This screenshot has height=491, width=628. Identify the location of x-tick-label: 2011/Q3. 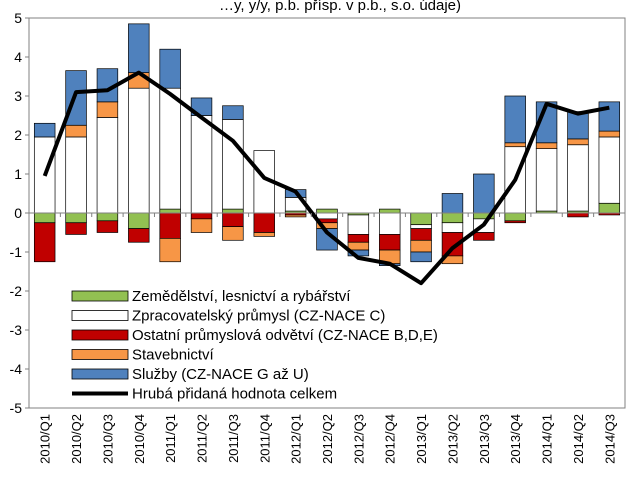
(233, 438).